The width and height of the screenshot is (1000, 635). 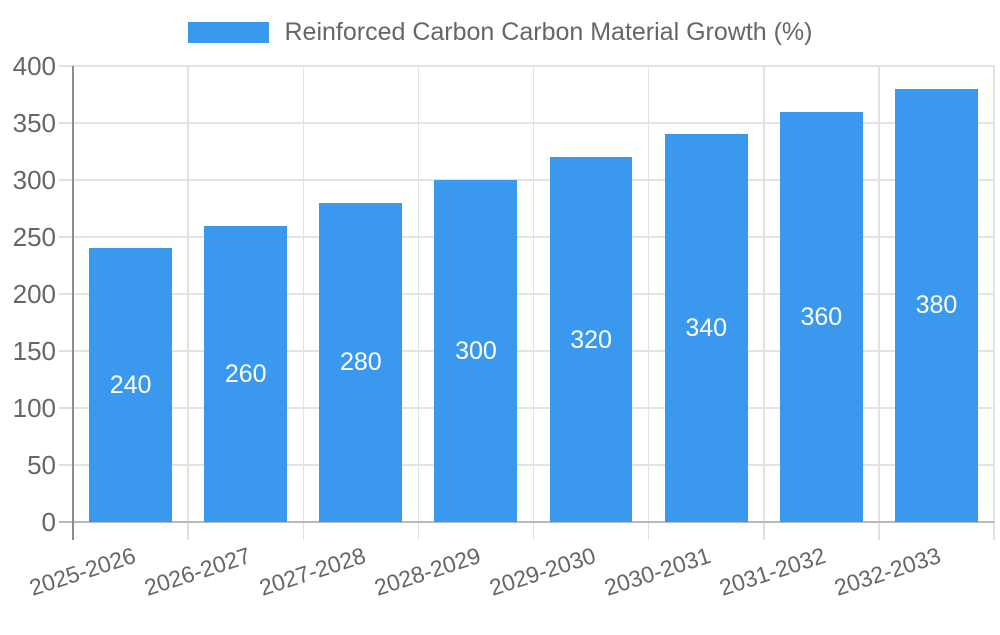 What do you see at coordinates (34, 237) in the screenshot?
I see `y-axis-tick-label: 250` at bounding box center [34, 237].